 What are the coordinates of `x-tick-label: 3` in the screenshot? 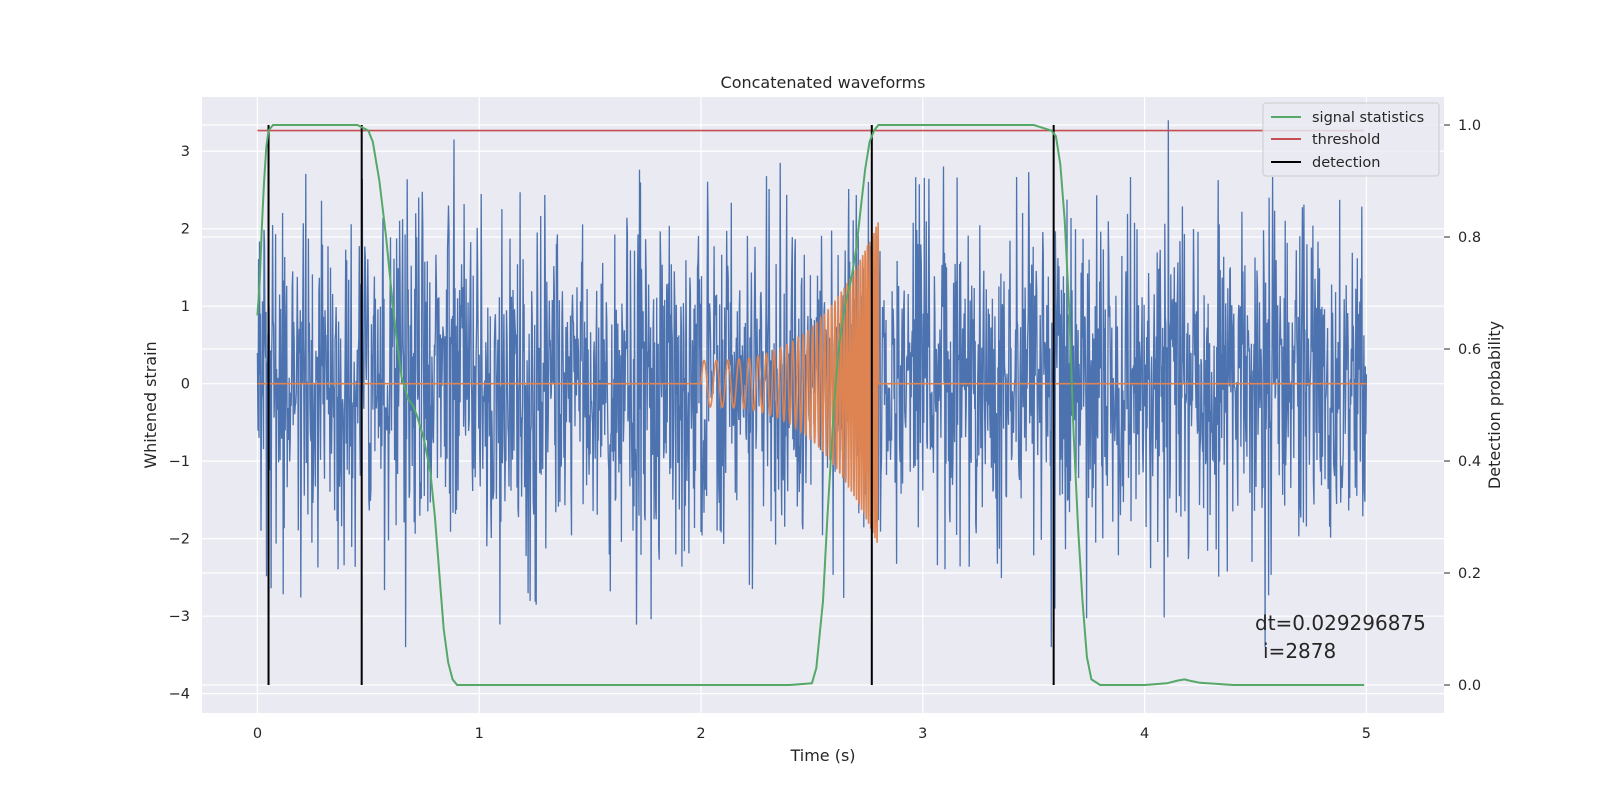 It's located at (922, 734).